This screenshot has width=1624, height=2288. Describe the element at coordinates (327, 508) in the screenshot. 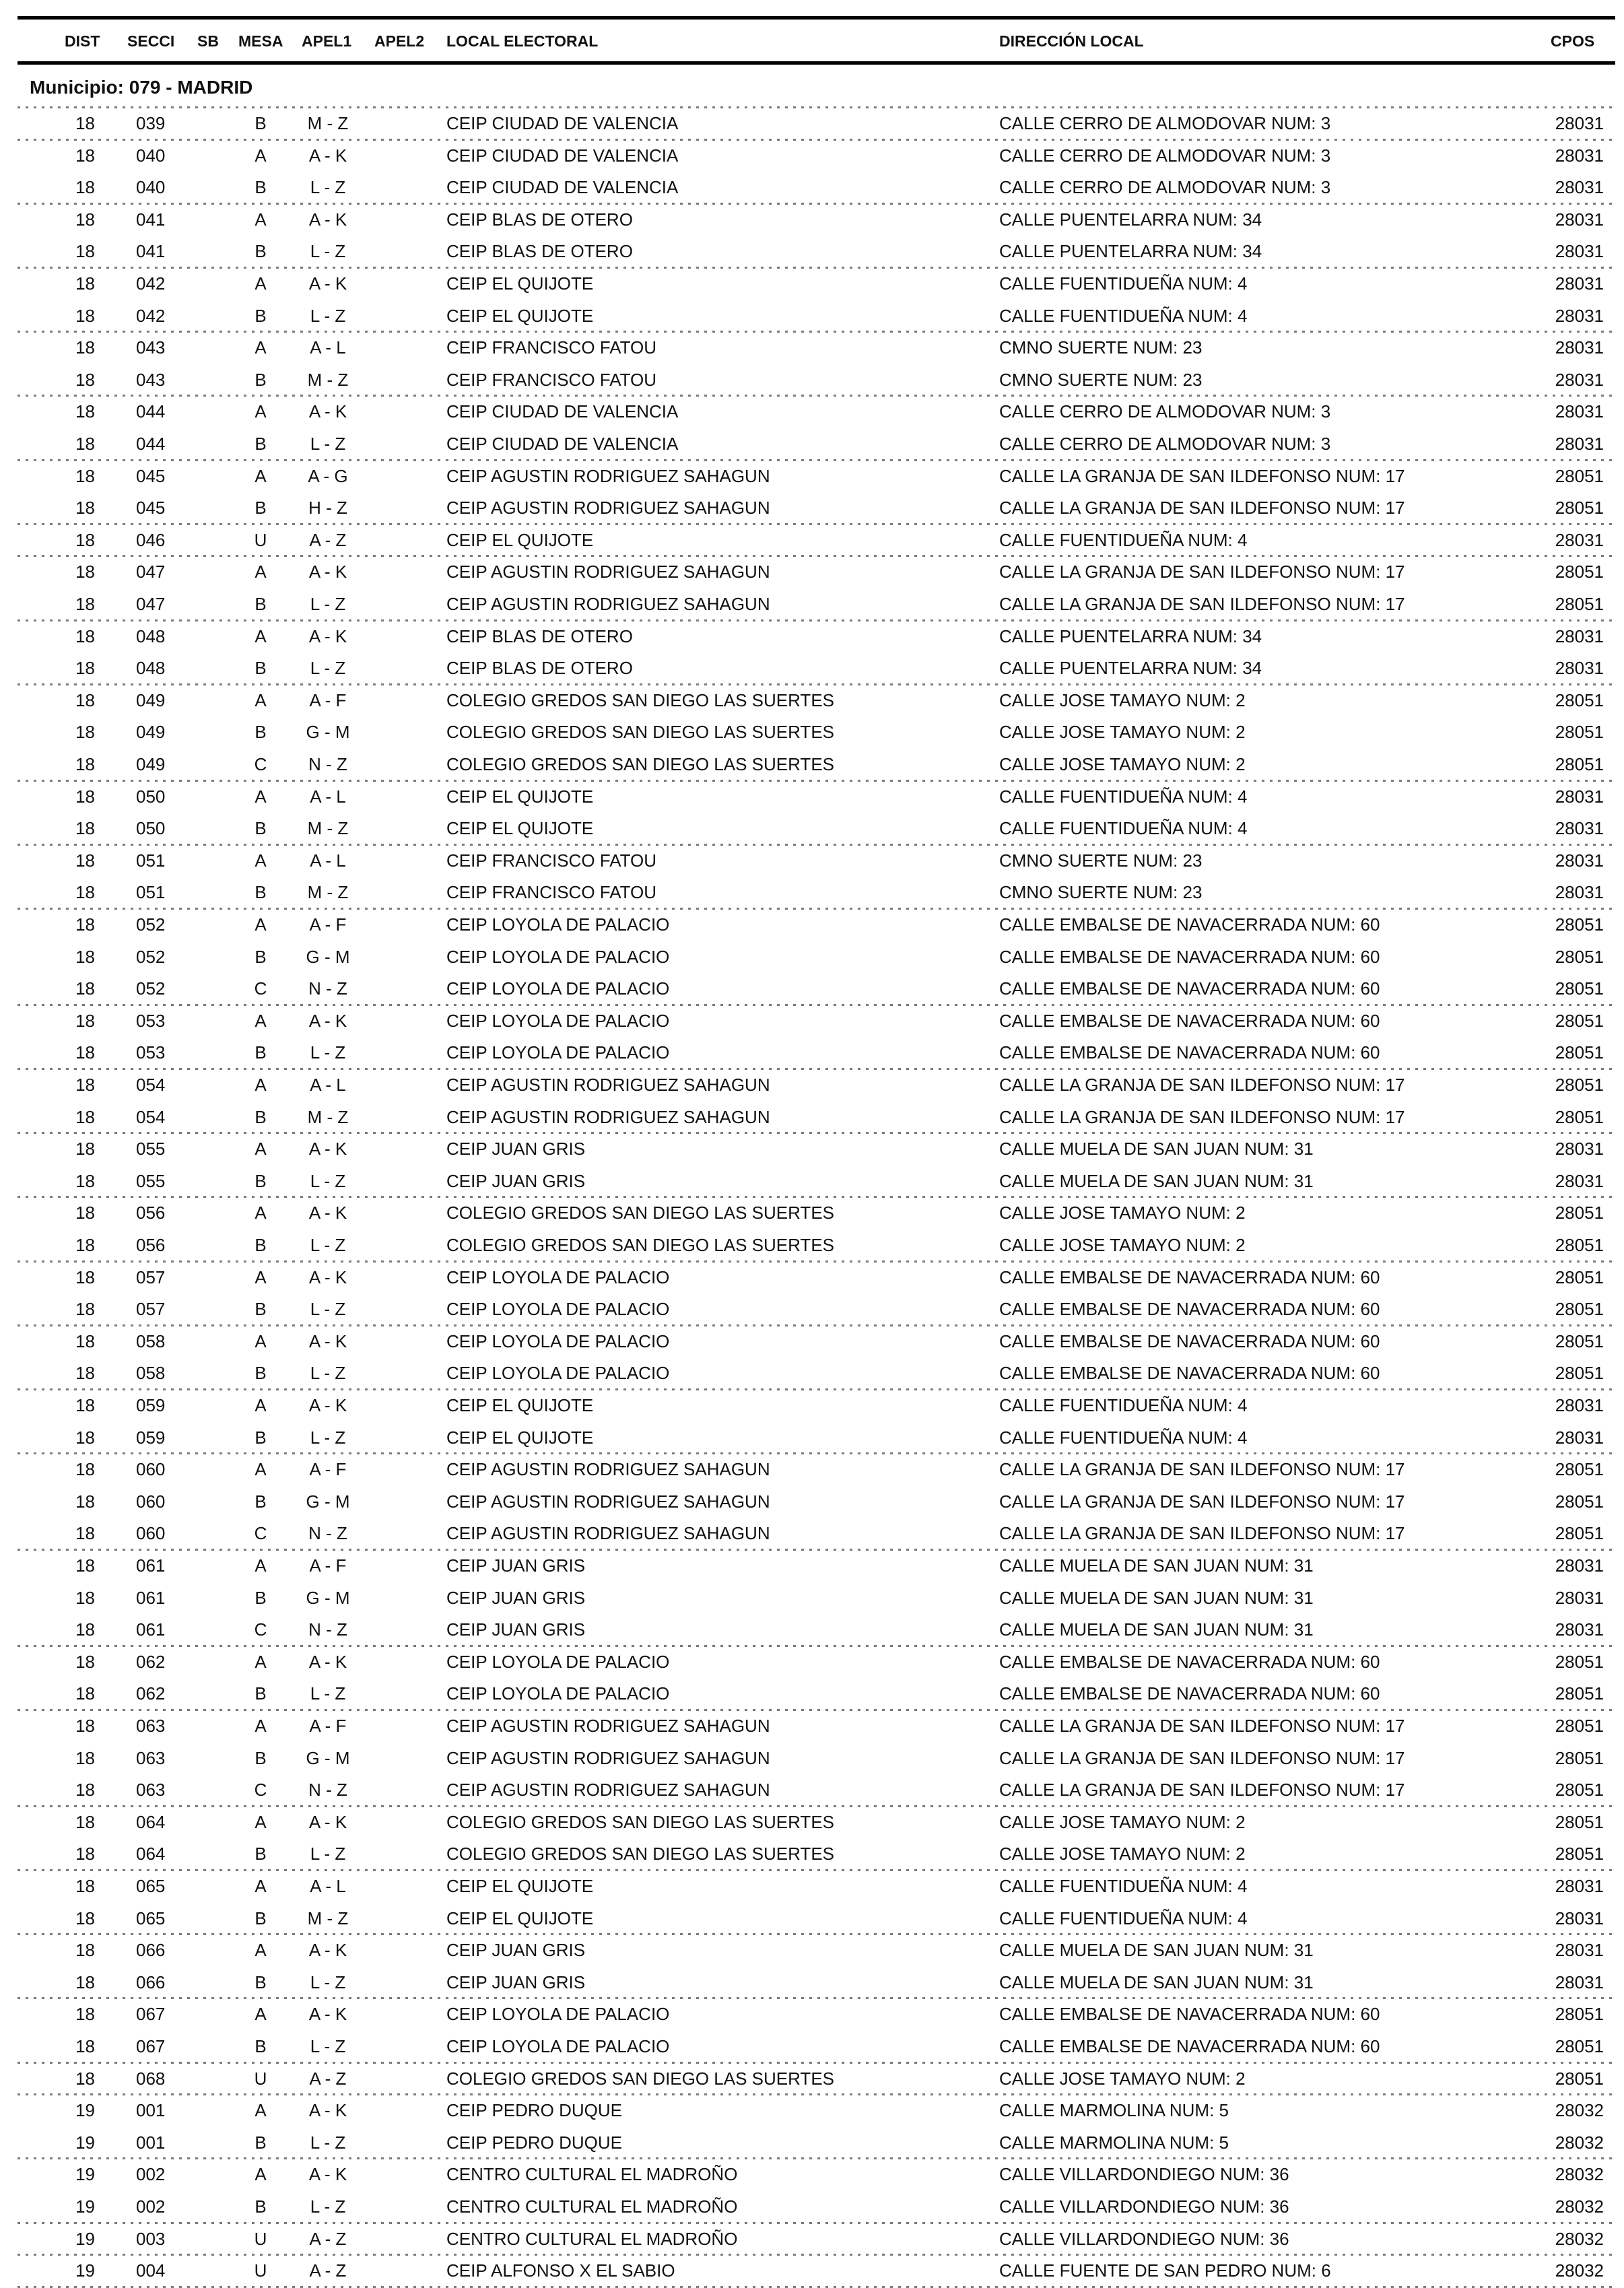

I see `apel1-cell: H - Z` at that location.